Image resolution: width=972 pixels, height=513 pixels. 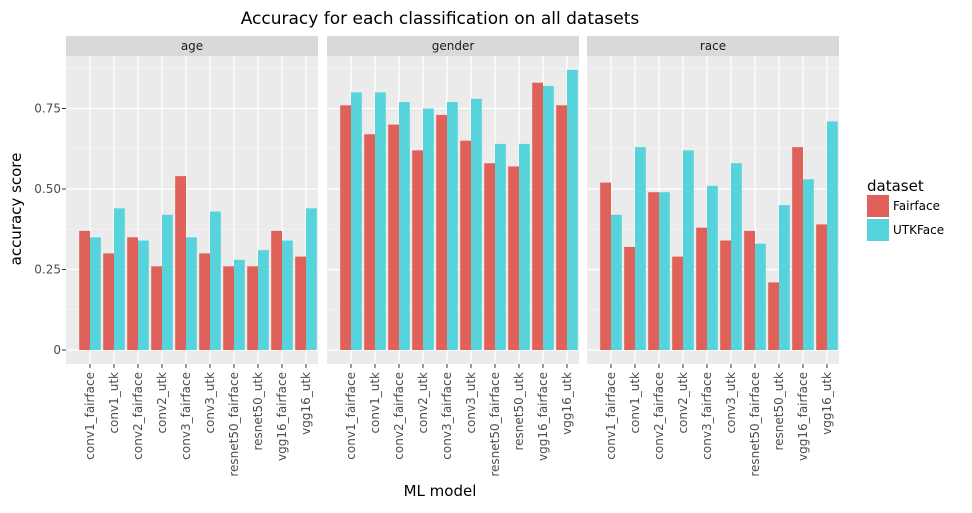 I want to click on bar-race-resnet50_fairface-Fairface, so click(x=749, y=290).